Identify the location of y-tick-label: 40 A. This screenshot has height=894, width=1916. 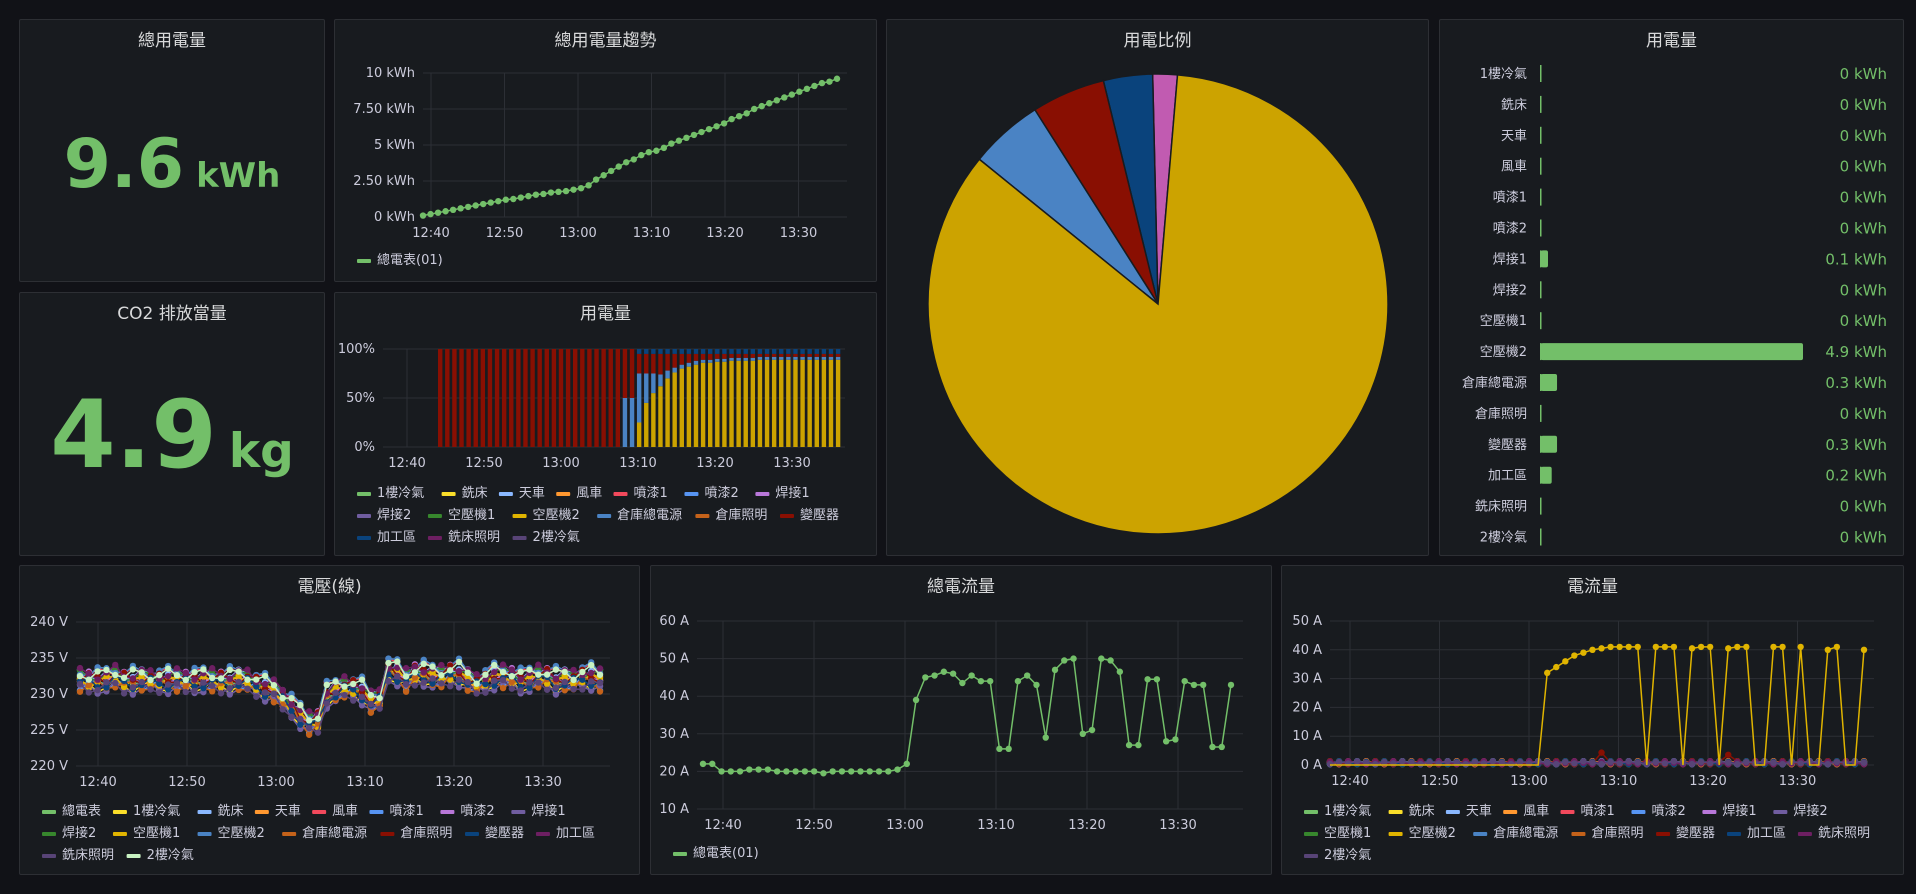
(674, 696).